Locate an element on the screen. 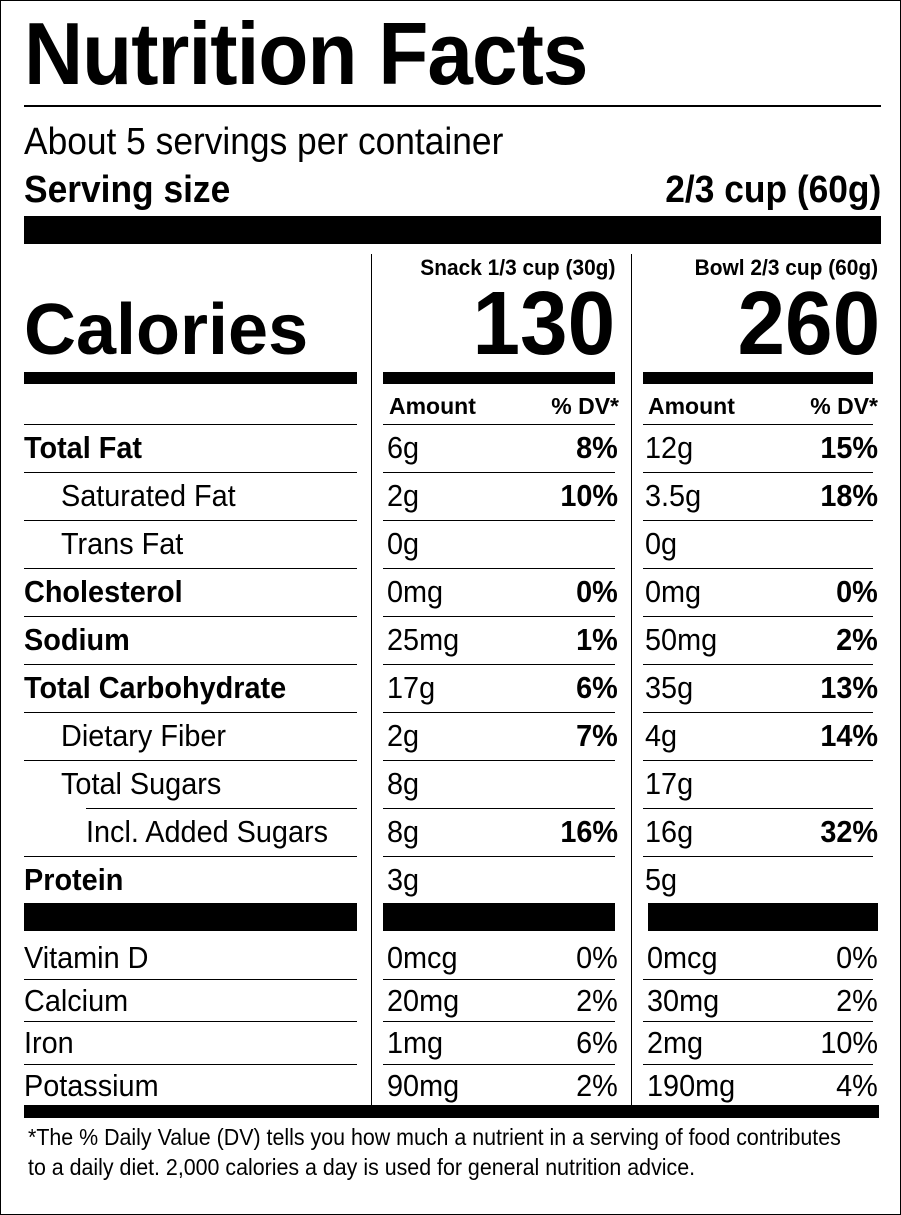 This screenshot has height=1215, width=901. snack-amount: 0g is located at coordinates (403, 543).